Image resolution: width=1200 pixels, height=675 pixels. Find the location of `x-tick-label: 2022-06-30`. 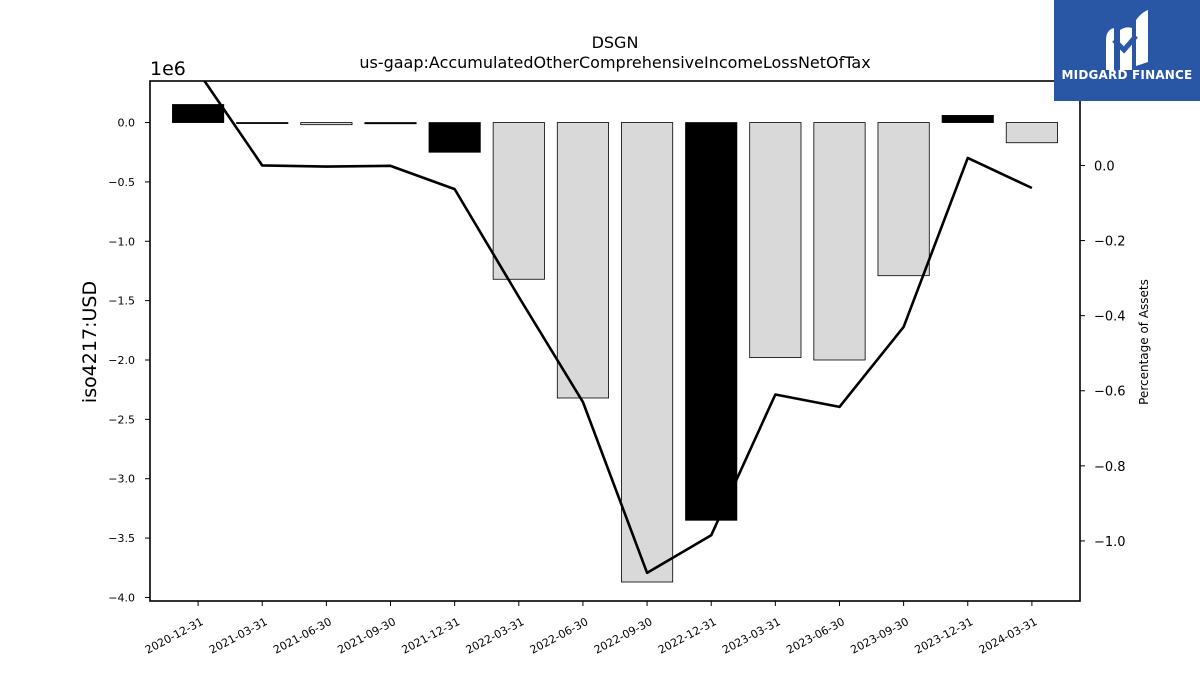

x-tick-label: 2022-06-30 is located at coordinates (559, 635).